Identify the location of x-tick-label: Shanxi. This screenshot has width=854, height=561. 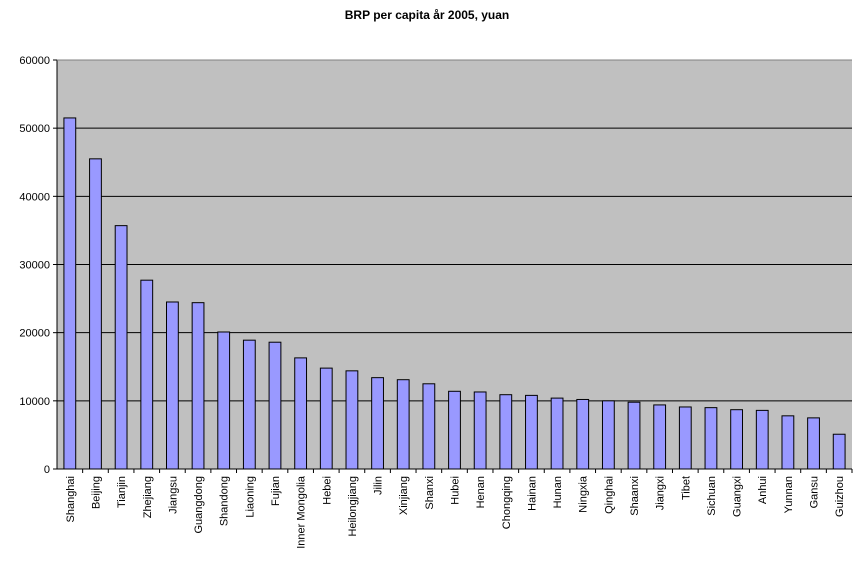
(430, 493).